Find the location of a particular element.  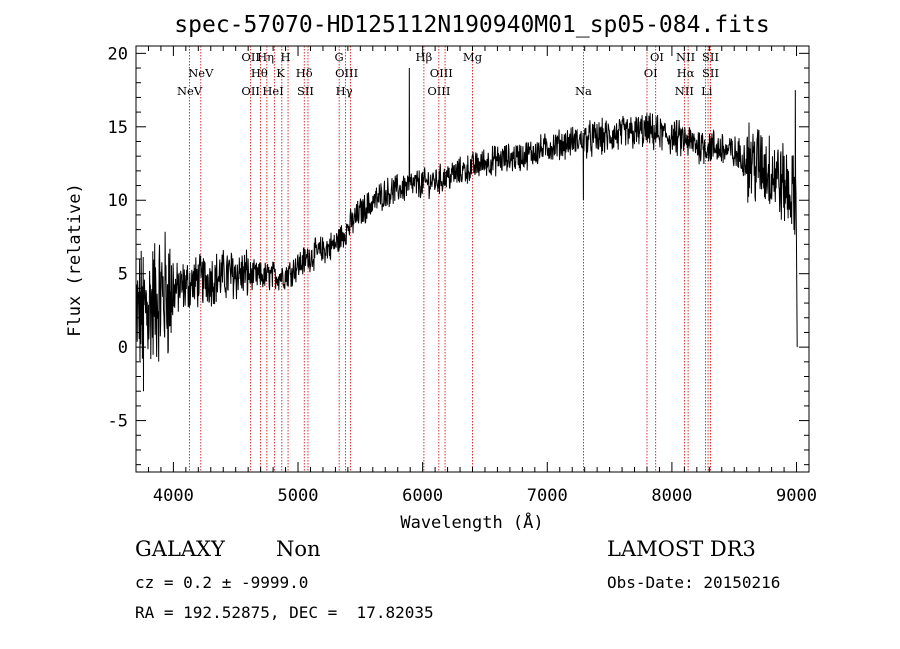

survey-name: LAMOST DR3 is located at coordinates (681, 549).